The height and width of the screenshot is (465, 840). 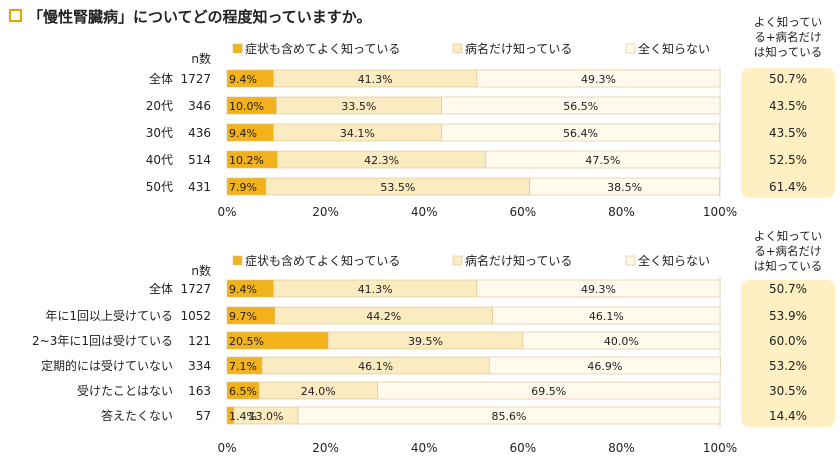 What do you see at coordinates (246, 341) in the screenshot?
I see `data-label-1: 20.5%` at bounding box center [246, 341].